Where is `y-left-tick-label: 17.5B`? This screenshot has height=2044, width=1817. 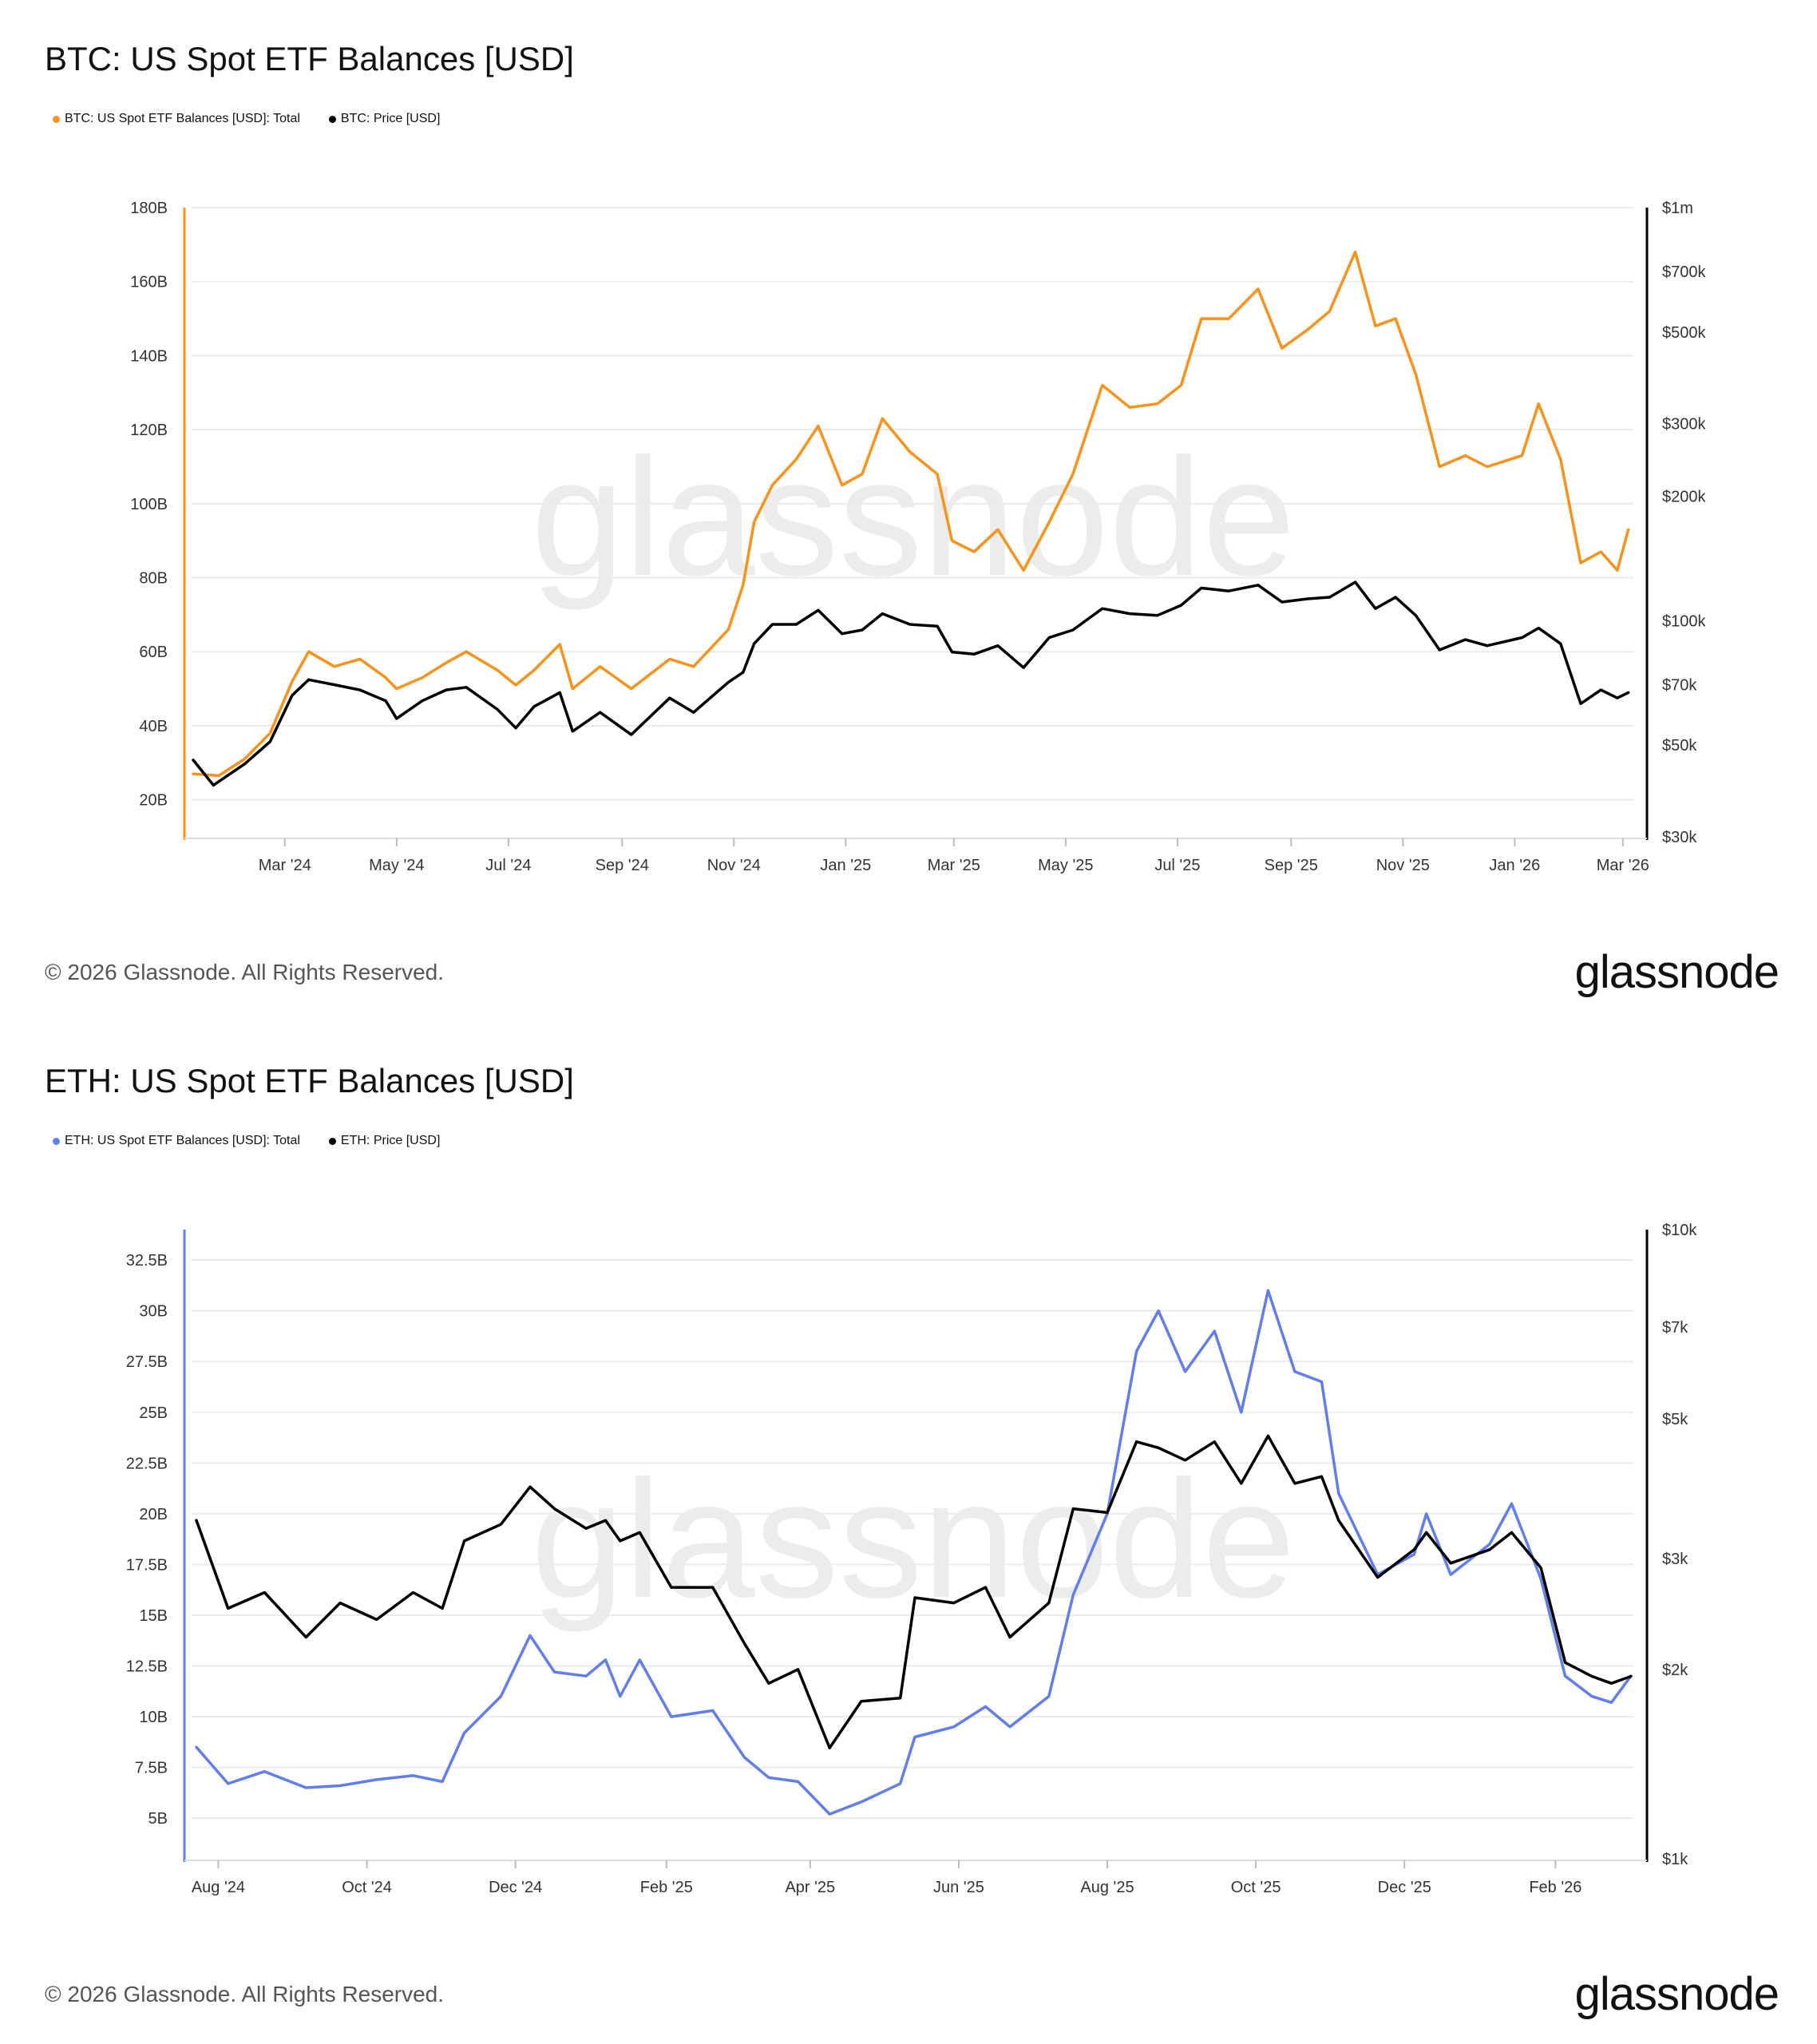
y-left-tick-label: 17.5B is located at coordinates (147, 1565).